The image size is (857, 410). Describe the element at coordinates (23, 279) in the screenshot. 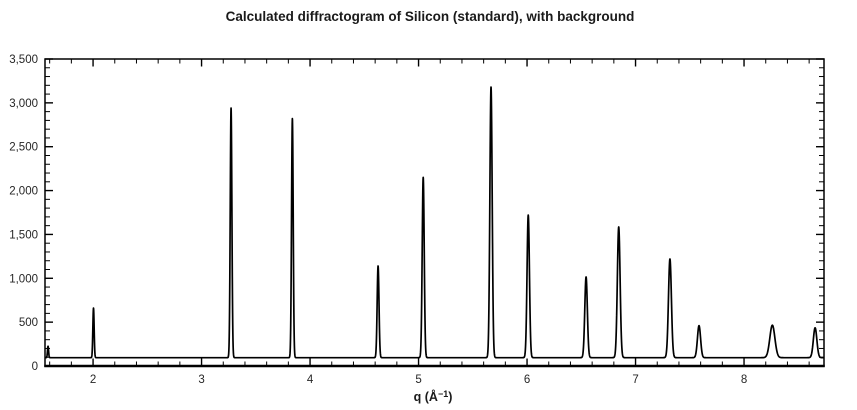

I see `y-tick-label: 1,000` at that location.